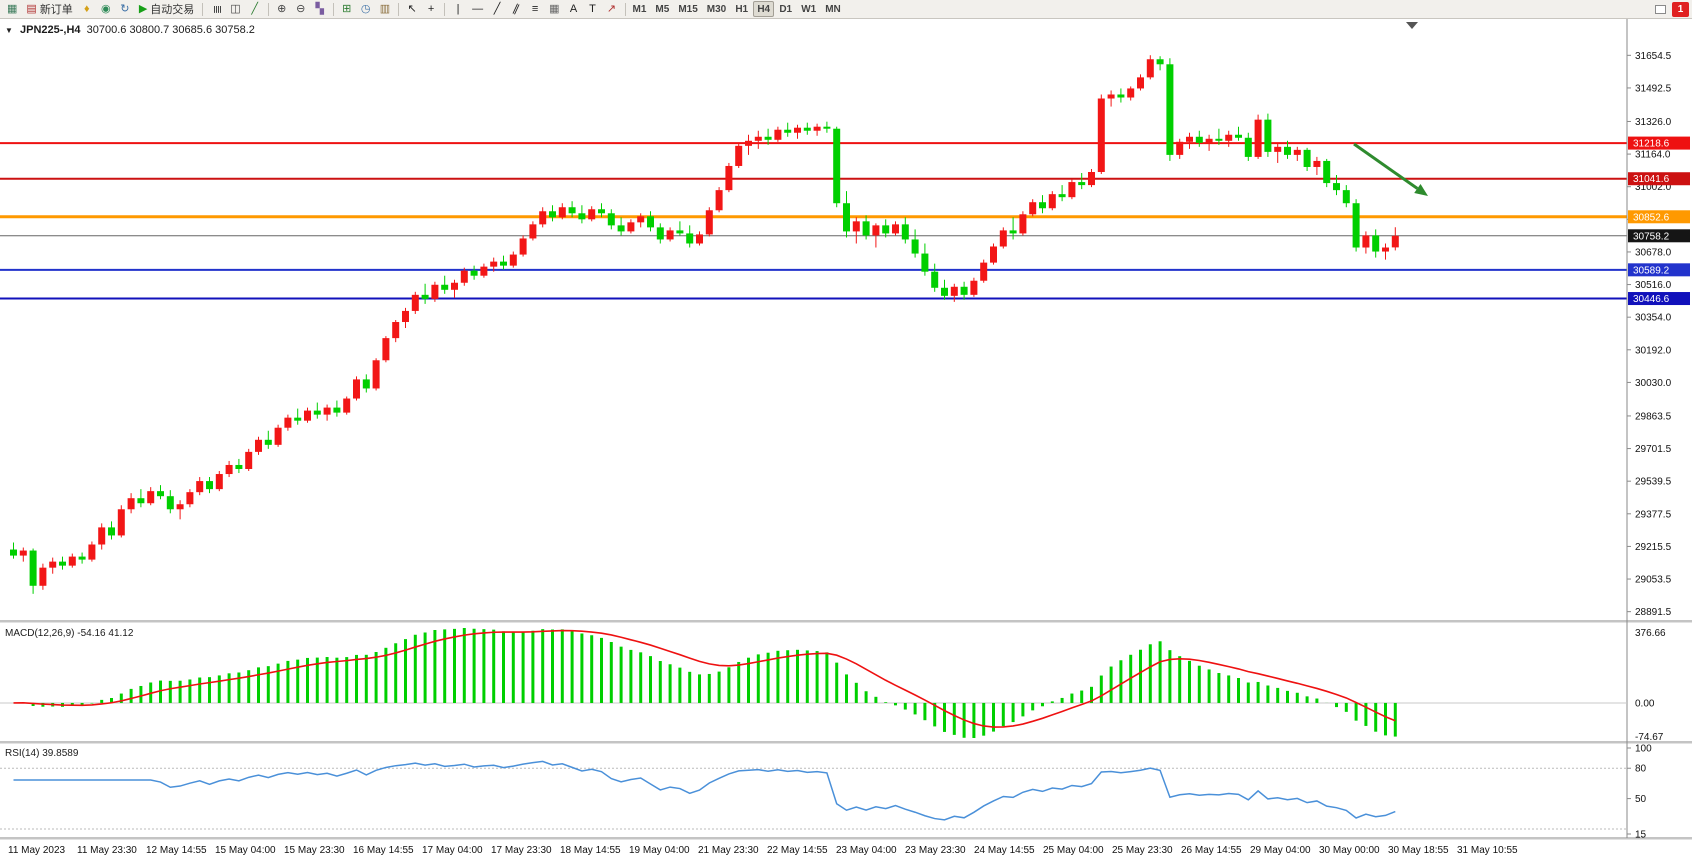 This screenshot has width=1692, height=861. What do you see at coordinates (245, 850) in the screenshot?
I see `svg-text: 15 May 04:00` at bounding box center [245, 850].